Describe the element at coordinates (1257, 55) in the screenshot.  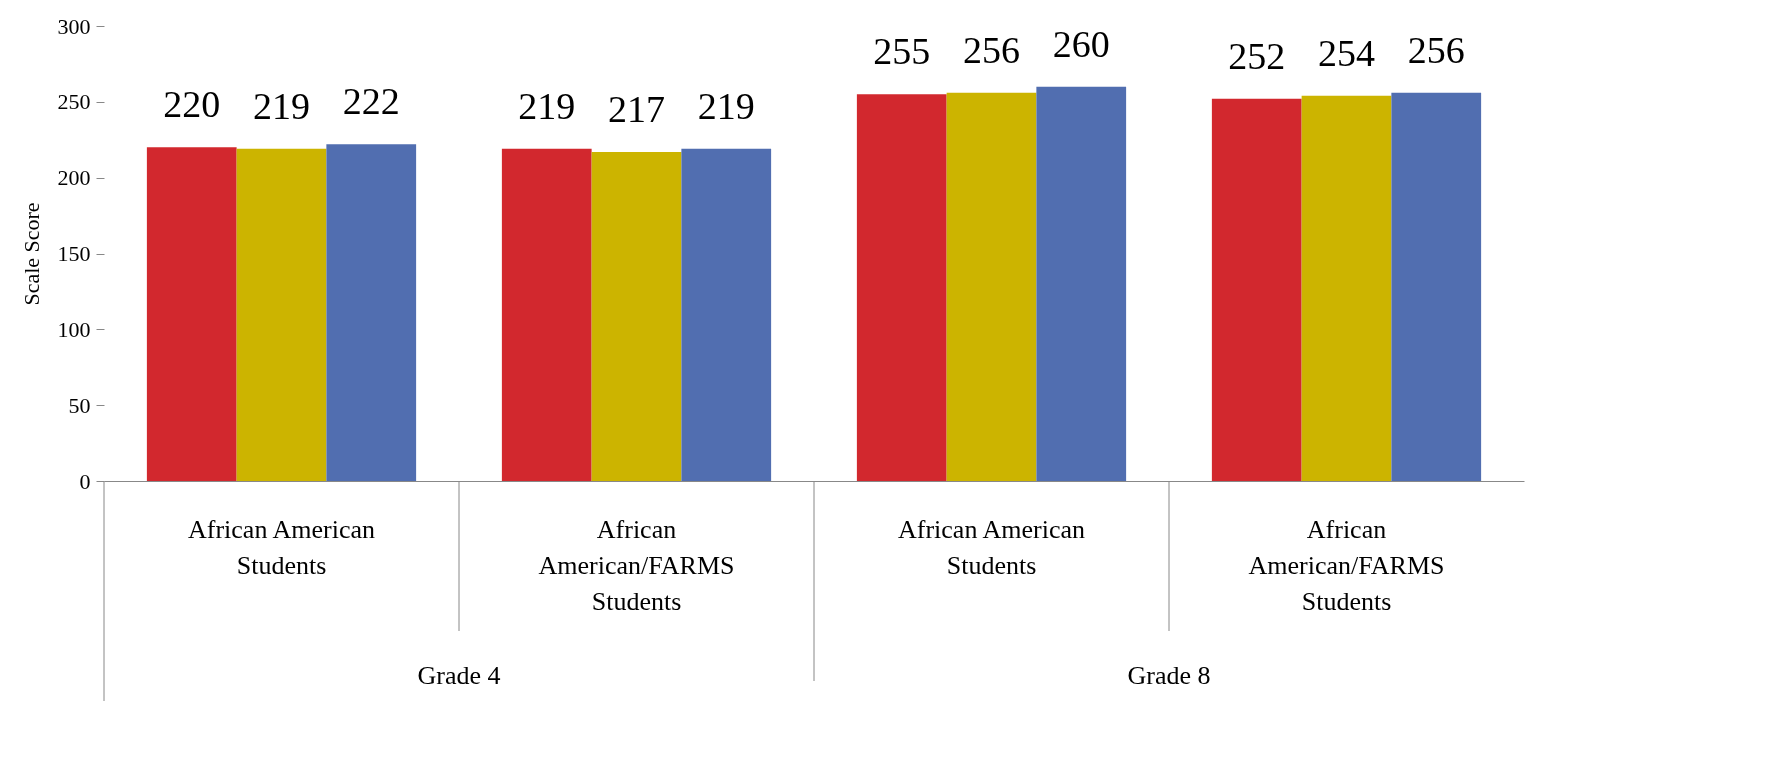
I see `data-label: 252` at that location.